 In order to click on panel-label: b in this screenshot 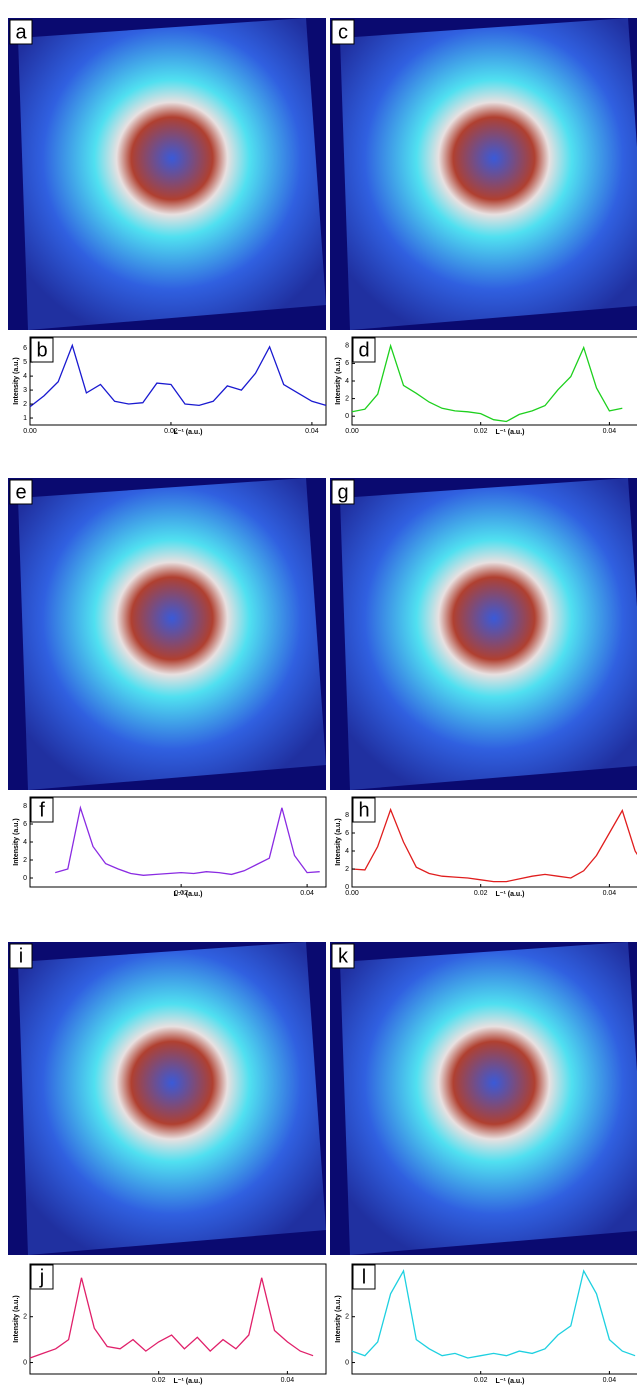, I will do `click(41, 350)`.